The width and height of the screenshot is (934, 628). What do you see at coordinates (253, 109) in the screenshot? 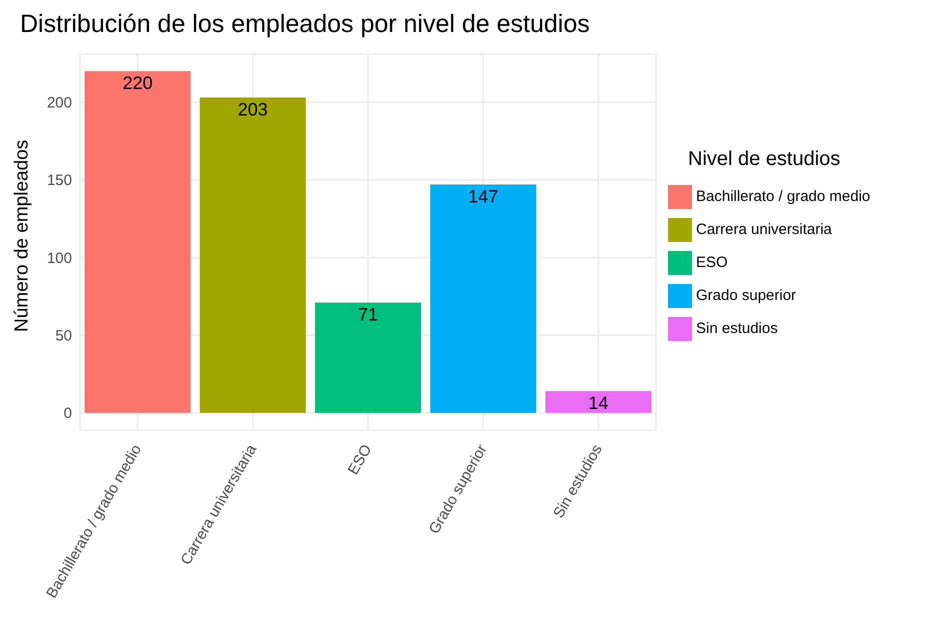
I see `data-label: 203` at bounding box center [253, 109].